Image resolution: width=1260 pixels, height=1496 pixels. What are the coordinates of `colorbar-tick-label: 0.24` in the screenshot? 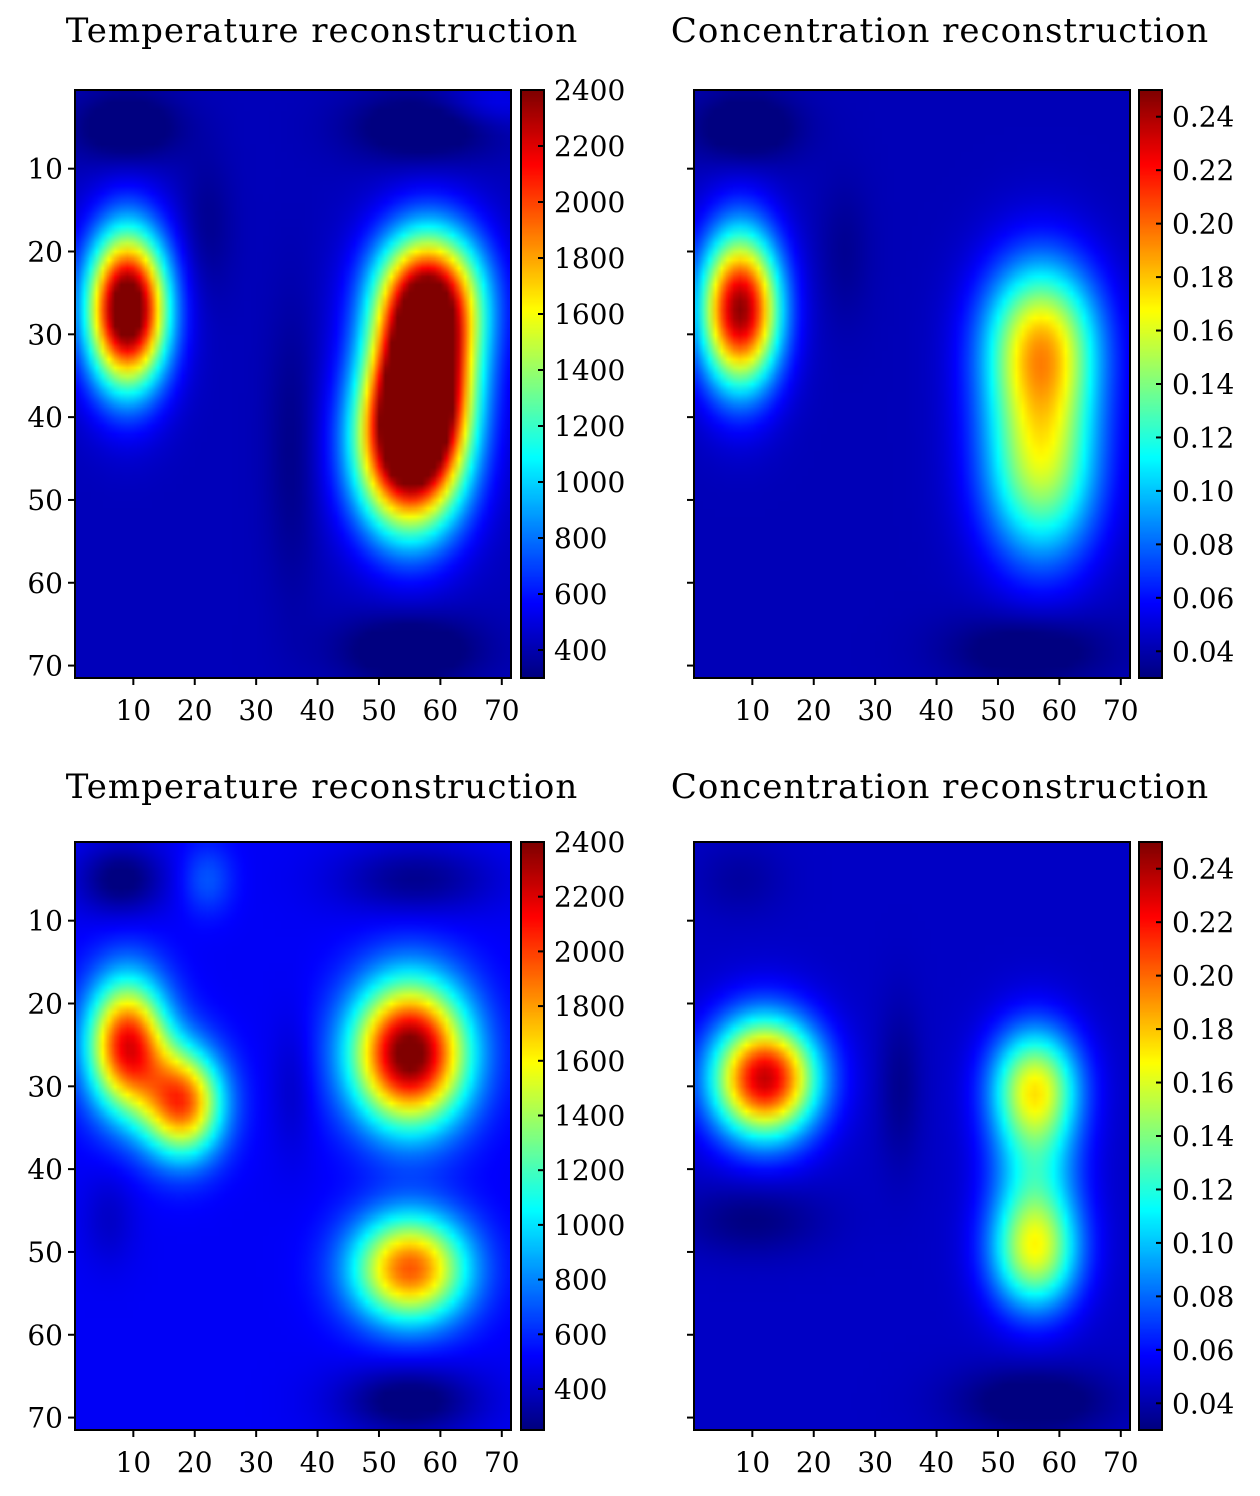 It's located at (1203, 869).